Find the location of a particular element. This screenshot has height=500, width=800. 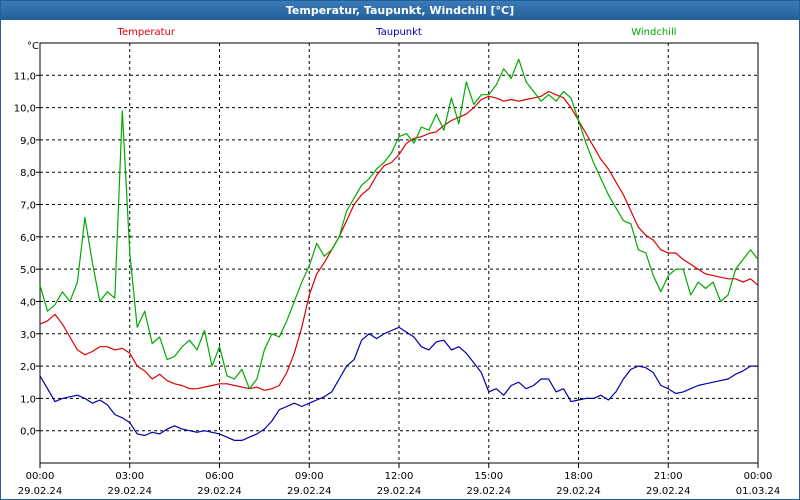

y-tick-label: 0,0 is located at coordinates (28, 432).